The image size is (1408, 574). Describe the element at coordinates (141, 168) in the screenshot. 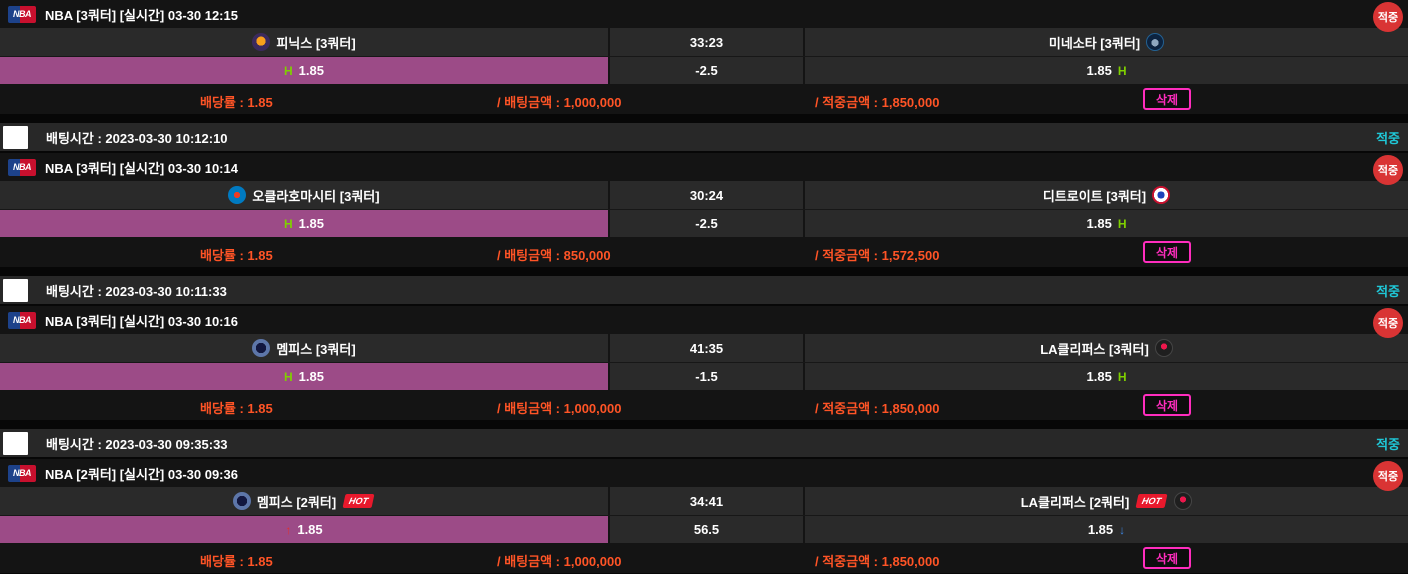

I see `match-title: NBA [3쿼터] [실시간] 03-30 10:14` at that location.